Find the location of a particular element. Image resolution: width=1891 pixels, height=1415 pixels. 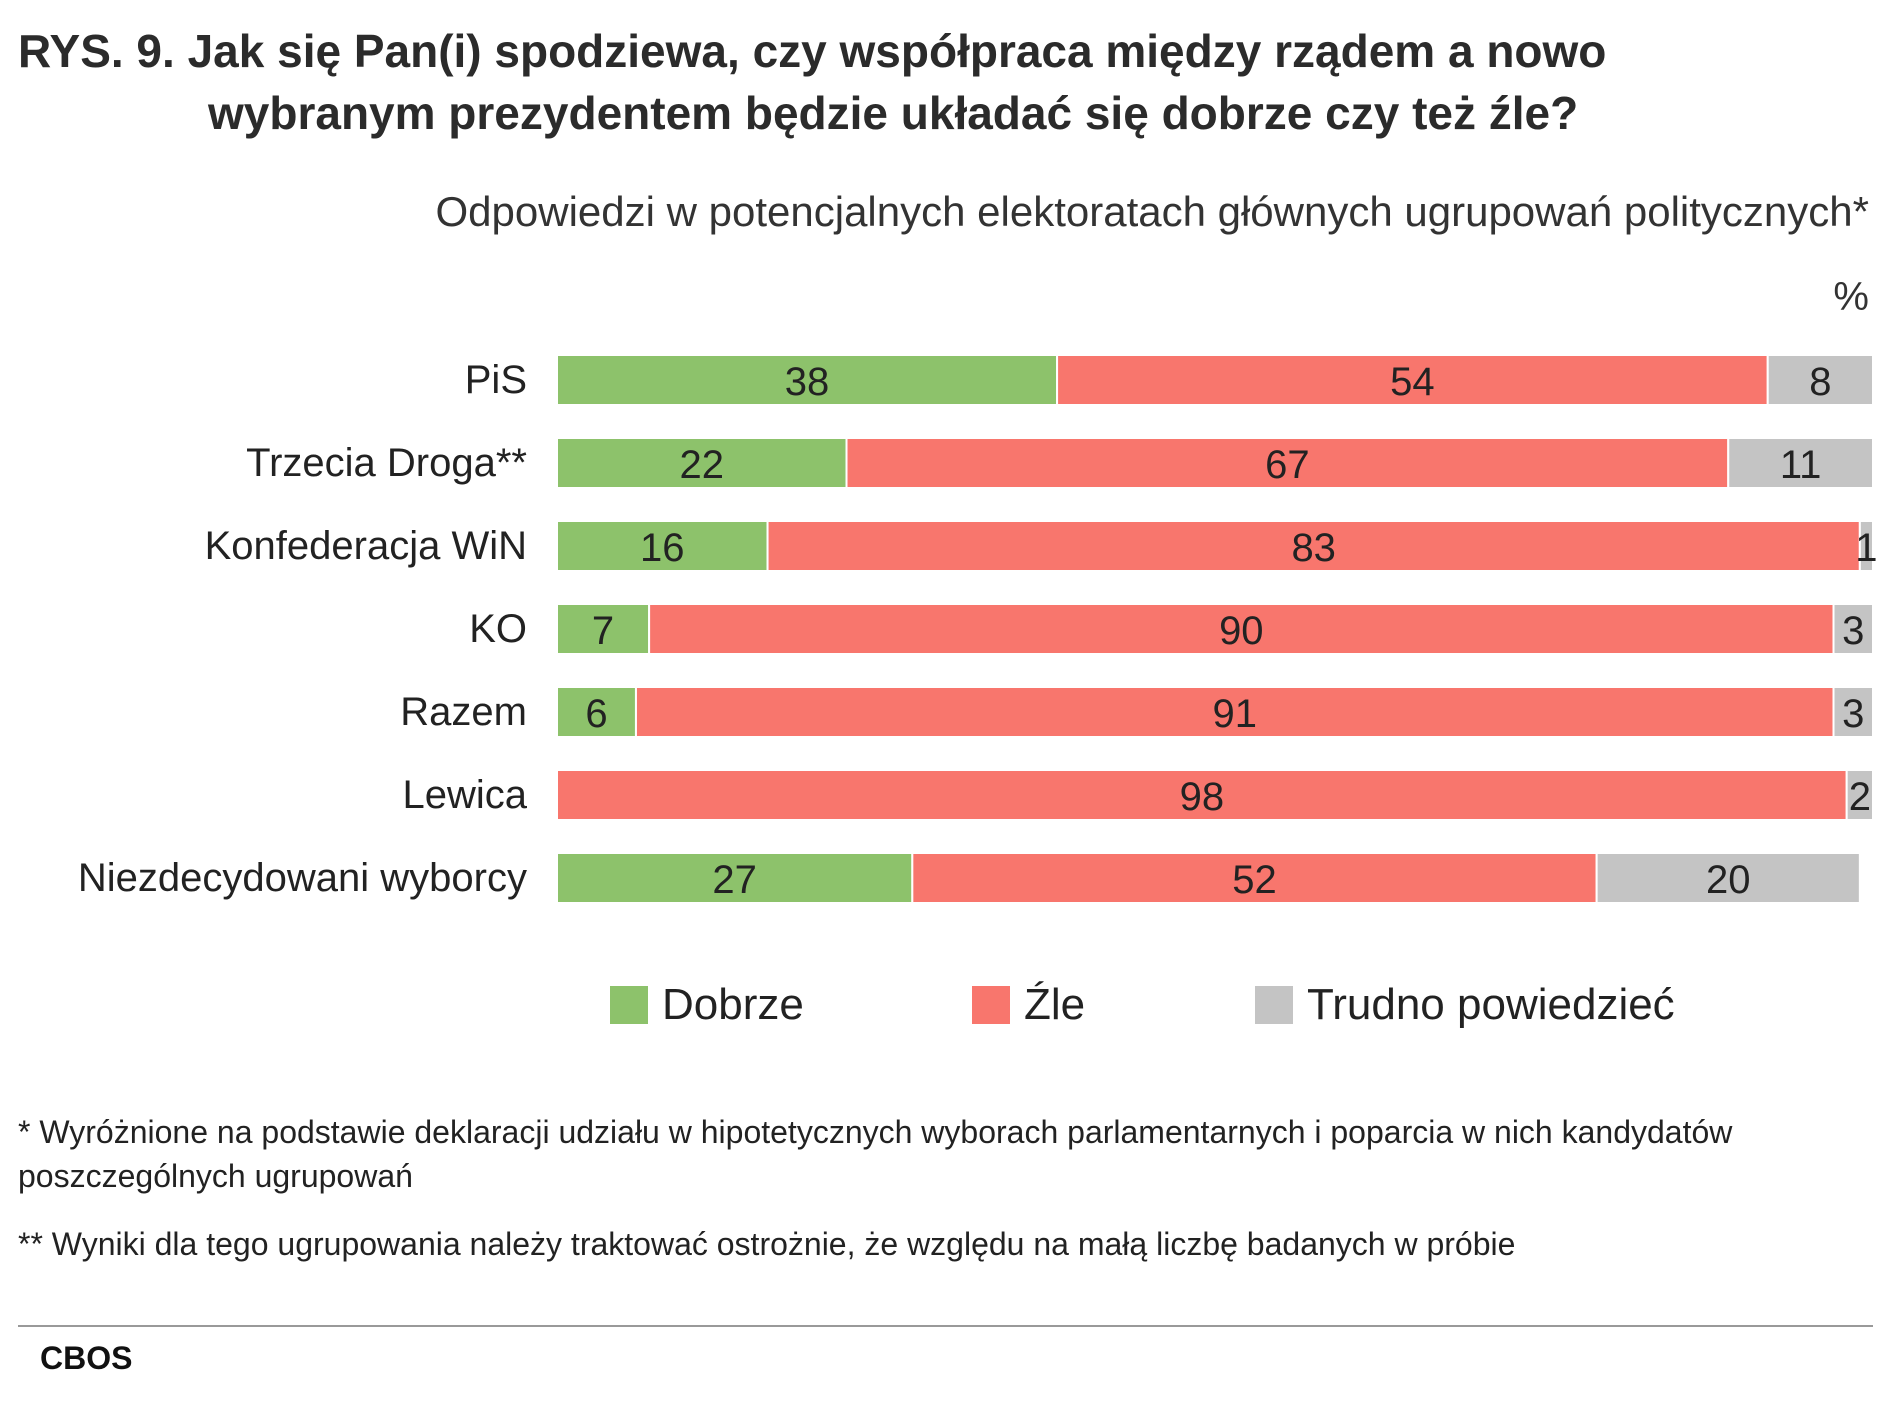

category-label: KO is located at coordinates (498, 629).